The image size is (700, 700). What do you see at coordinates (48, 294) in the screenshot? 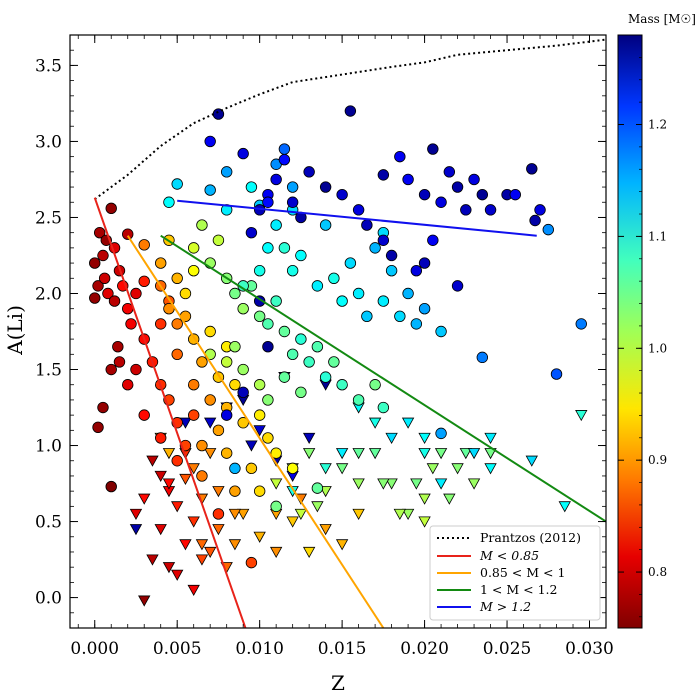
I see `y-tick-label: 2.0` at bounding box center [48, 294].